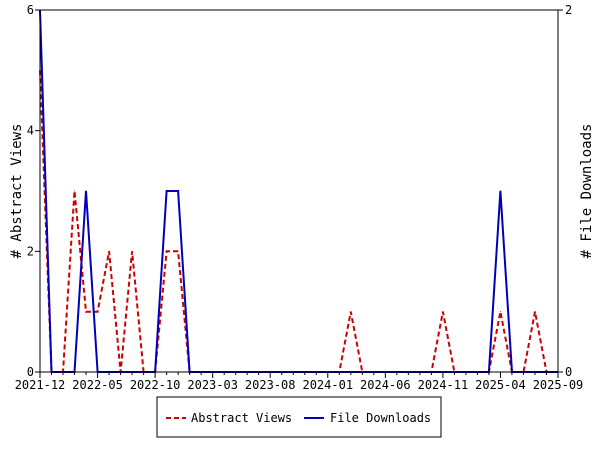 Image resolution: width=600 pixels, height=450 pixels. What do you see at coordinates (241, 418) in the screenshot?
I see `legend-label-abstract-views: Abstract Views` at bounding box center [241, 418].